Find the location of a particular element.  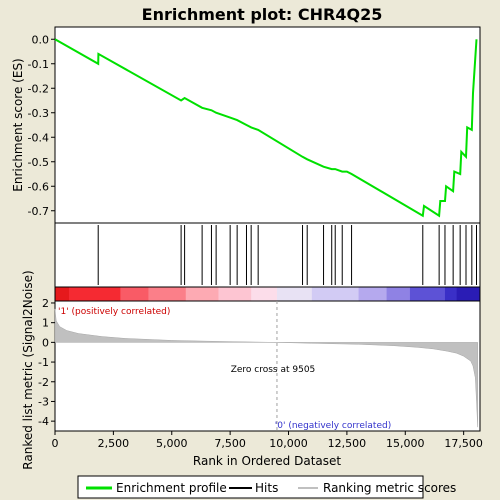

x-tick-label: 10,000 is located at coordinates (288, 443).